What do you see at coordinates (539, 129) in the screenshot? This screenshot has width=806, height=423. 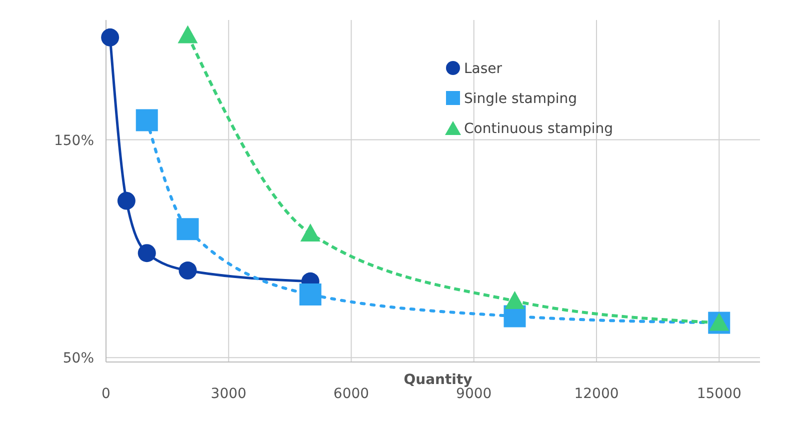 I see `legend-label: Continuous stamping` at bounding box center [539, 129].